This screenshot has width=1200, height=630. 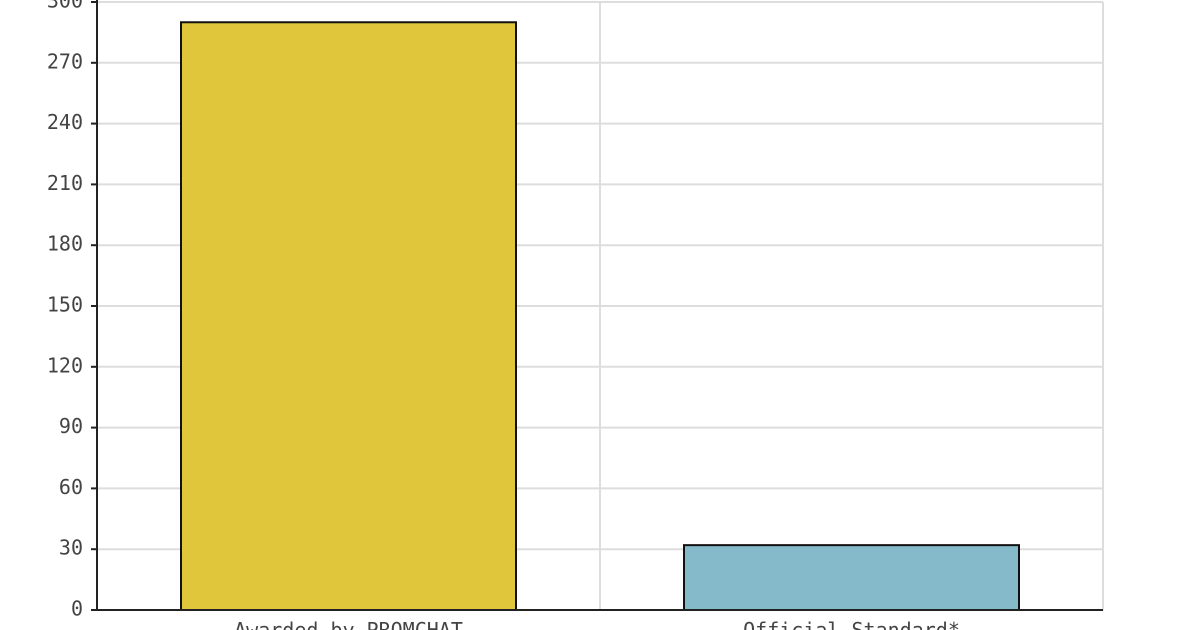 What do you see at coordinates (65, 305) in the screenshot?
I see `y-tick-label: 150` at bounding box center [65, 305].